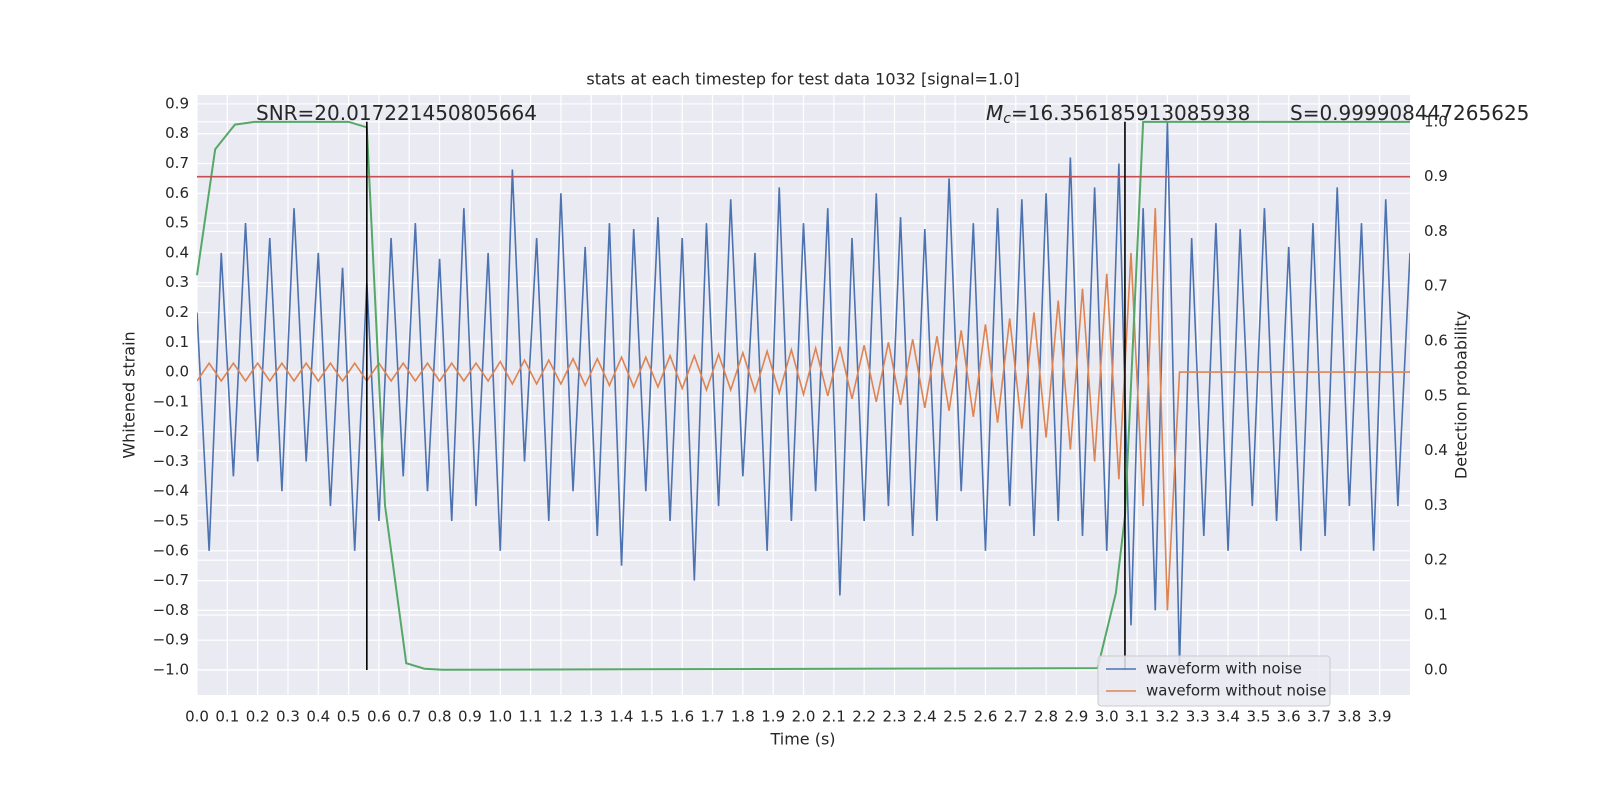 This screenshot has height=804, width=1600. Describe the element at coordinates (986, 717) in the screenshot. I see `x-tick-label: 2.6` at that location.